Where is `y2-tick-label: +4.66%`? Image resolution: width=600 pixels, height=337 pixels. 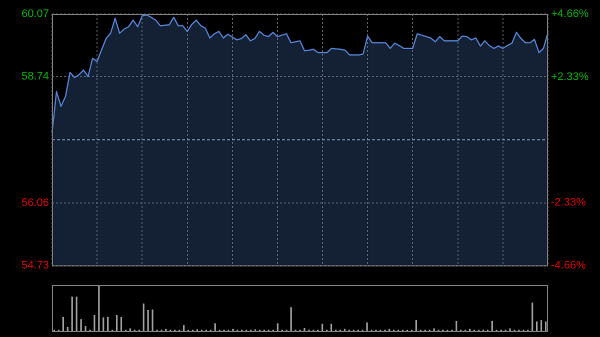 y2-tick-label: +4.66% is located at coordinates (570, 14).